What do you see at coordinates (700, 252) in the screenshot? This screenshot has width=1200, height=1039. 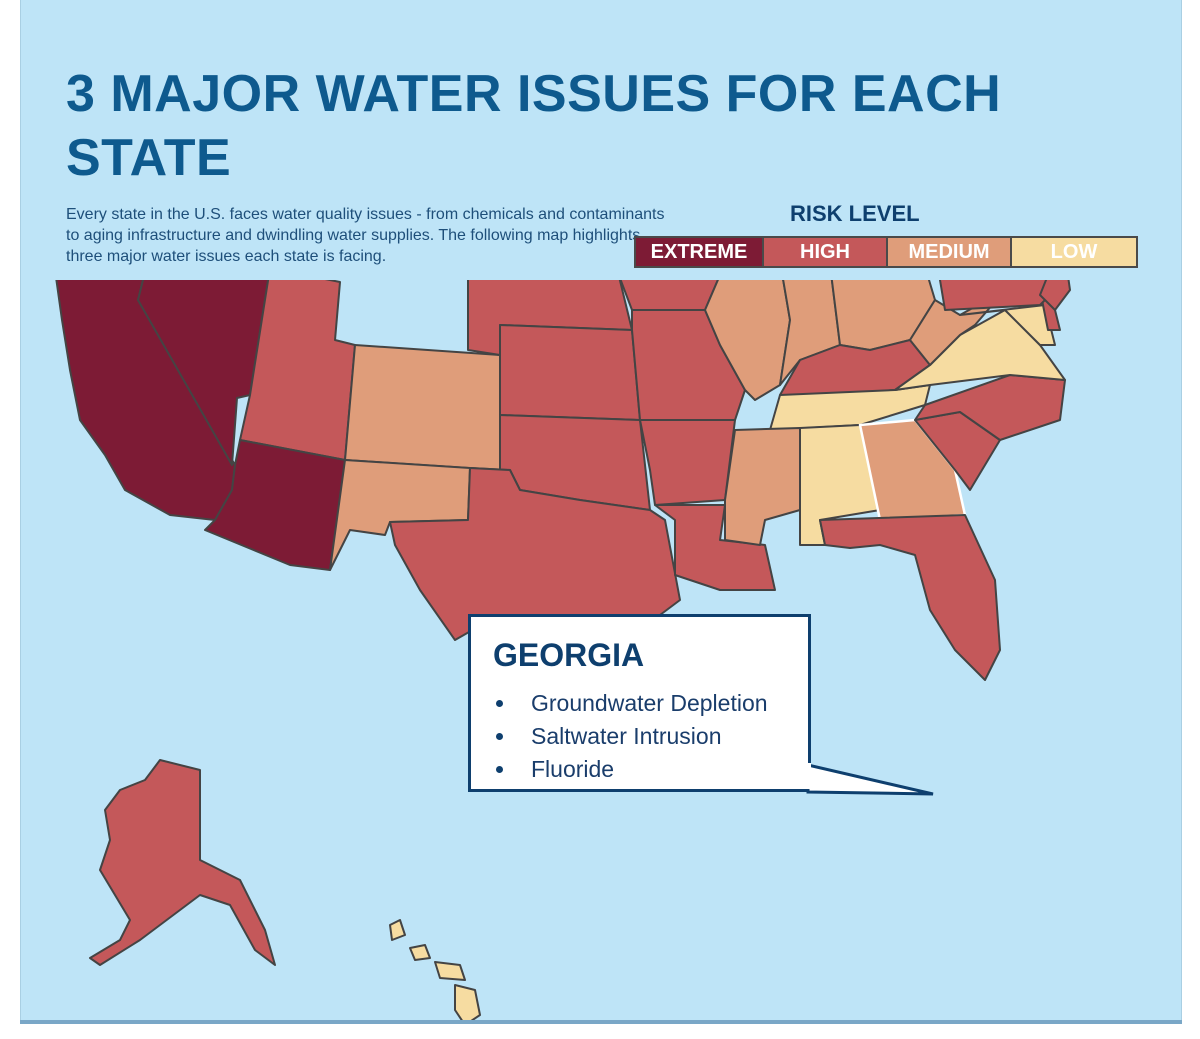 I see `legend-extreme: EXTREME` at bounding box center [700, 252].